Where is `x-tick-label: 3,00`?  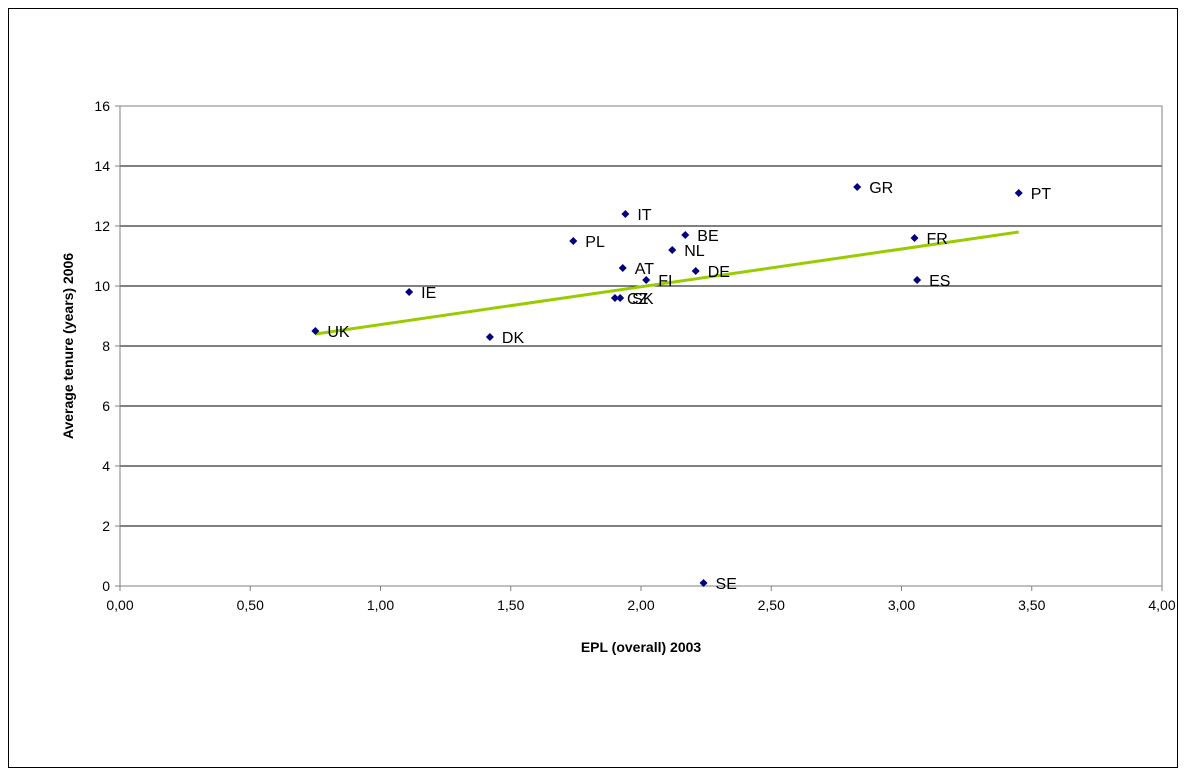
x-tick-label: 3,00 is located at coordinates (901, 605).